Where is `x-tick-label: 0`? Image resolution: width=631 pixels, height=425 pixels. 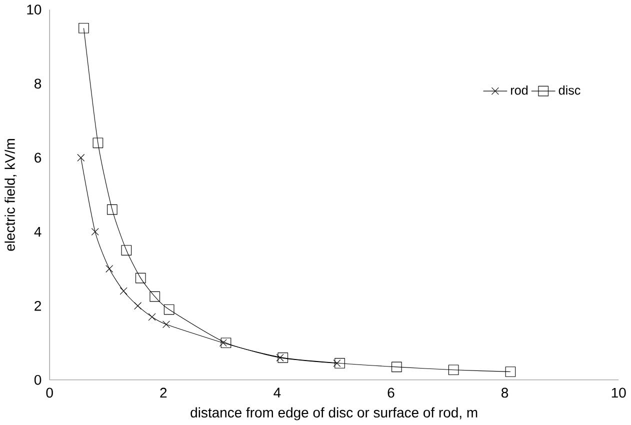
x-tick-label: 0 is located at coordinates (49, 393).